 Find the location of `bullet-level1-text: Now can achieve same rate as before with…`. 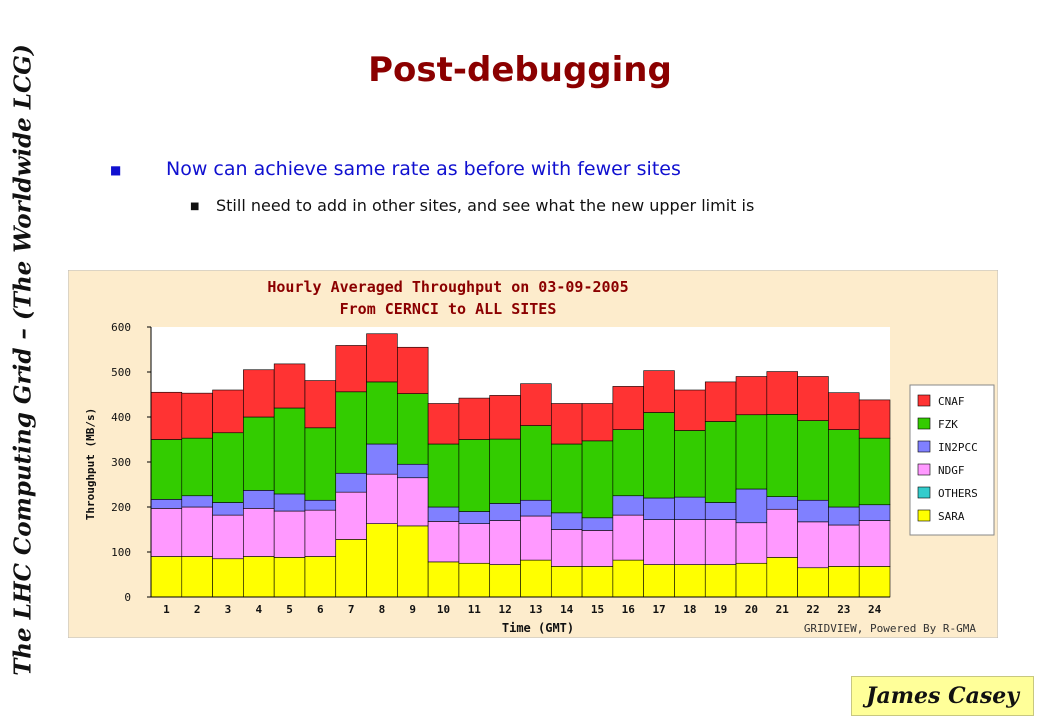

bullet-level1-text: Now can achieve same rate as before with… is located at coordinates (423, 169).